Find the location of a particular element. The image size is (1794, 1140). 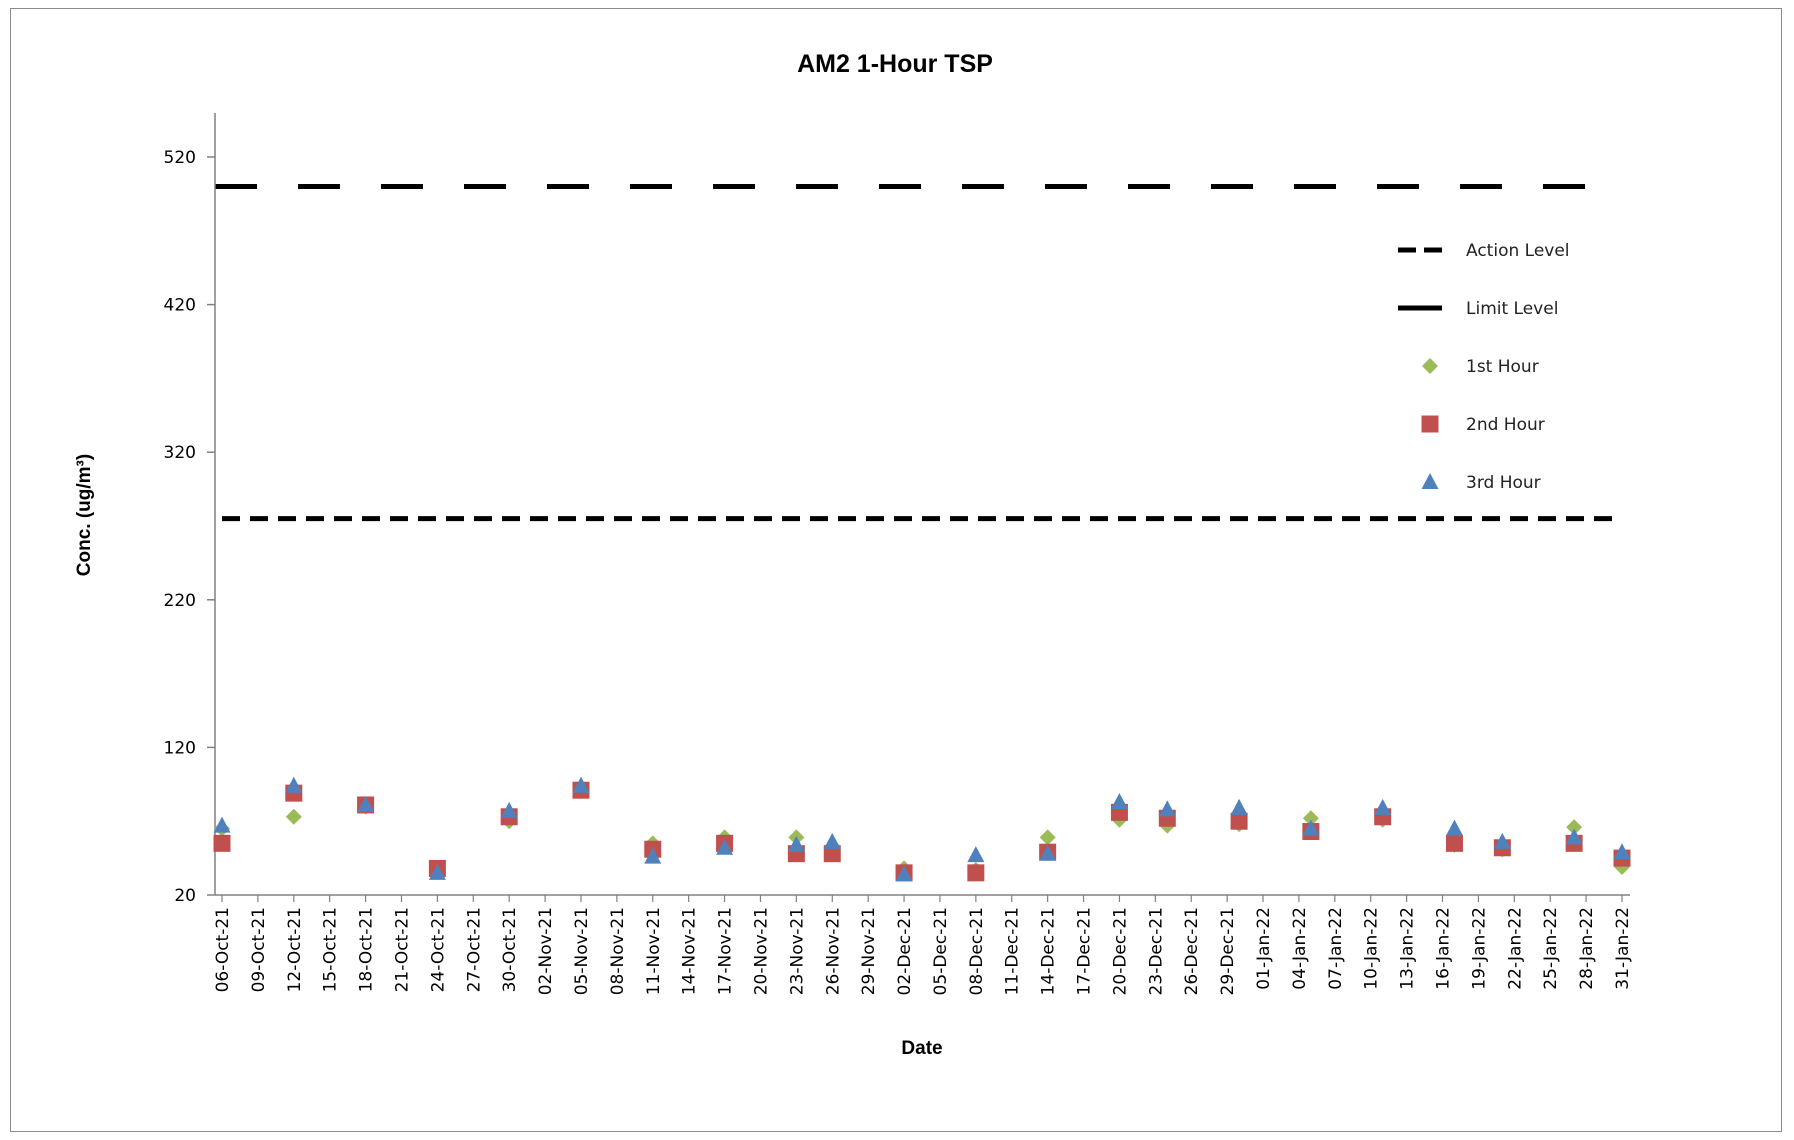

x-tick-label: 26-Dec-21 is located at coordinates (1192, 951).